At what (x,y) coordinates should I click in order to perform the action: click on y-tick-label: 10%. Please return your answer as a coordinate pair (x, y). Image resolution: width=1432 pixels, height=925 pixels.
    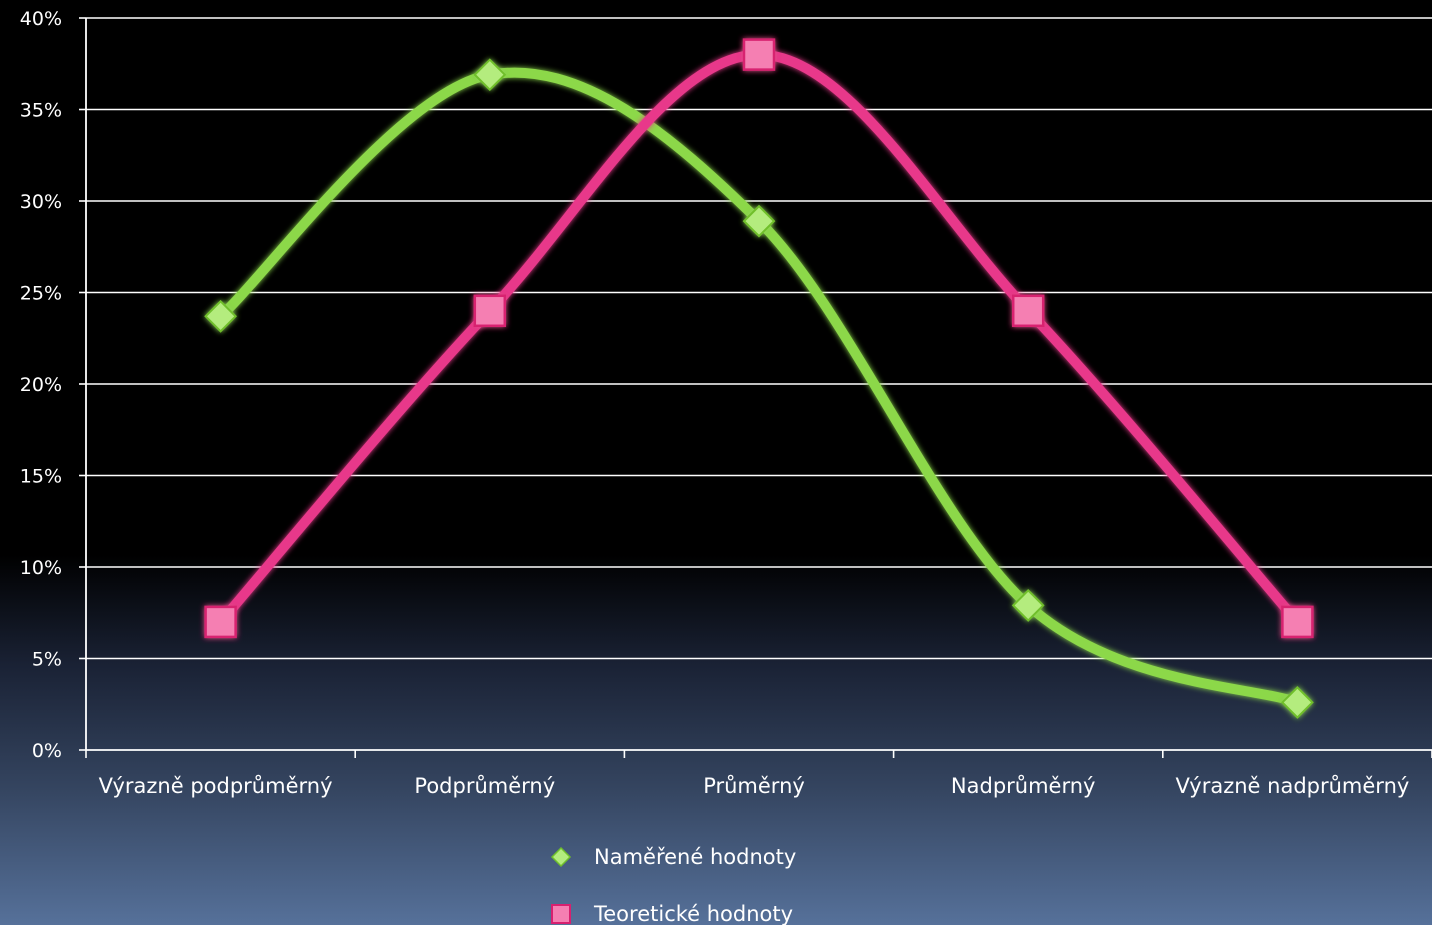
    Looking at the image, I should click on (41, 568).